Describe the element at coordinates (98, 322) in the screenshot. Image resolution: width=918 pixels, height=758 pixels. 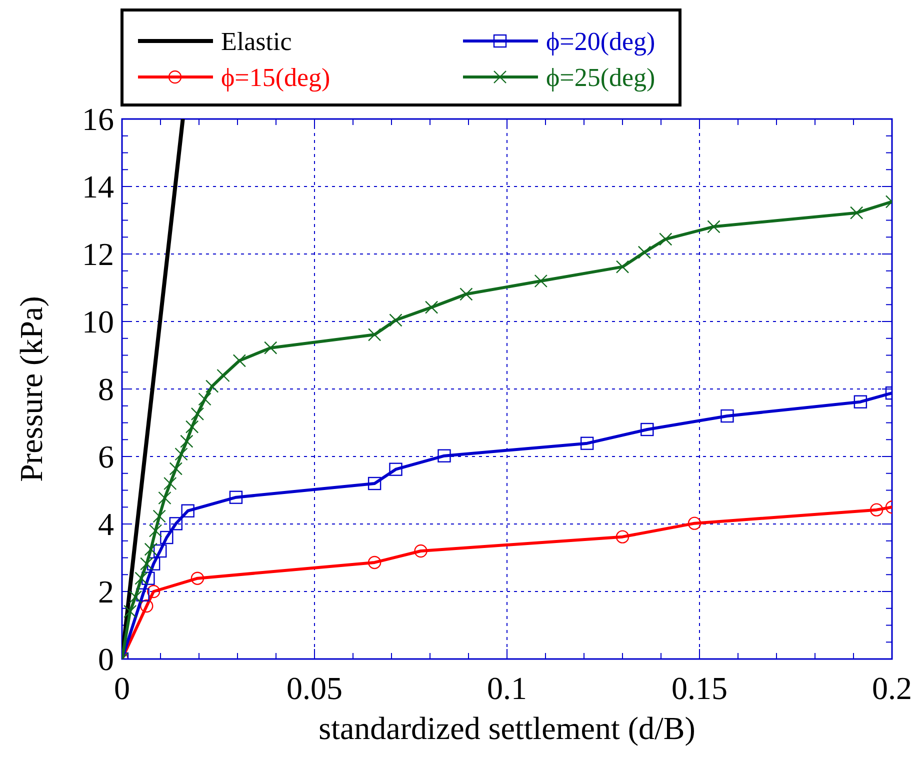
I see `y-tick-label: 10` at that location.